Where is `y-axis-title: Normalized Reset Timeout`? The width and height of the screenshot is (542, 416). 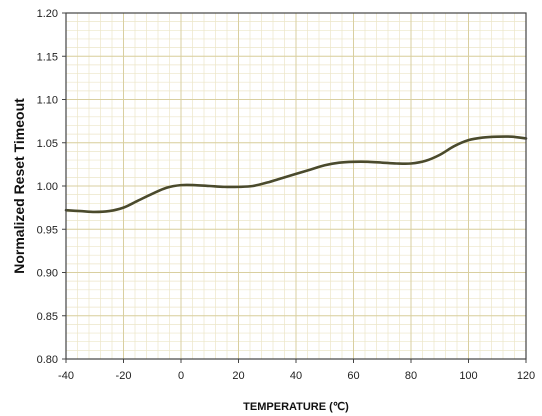 y-axis-title: Normalized Reset Timeout is located at coordinates (19, 186).